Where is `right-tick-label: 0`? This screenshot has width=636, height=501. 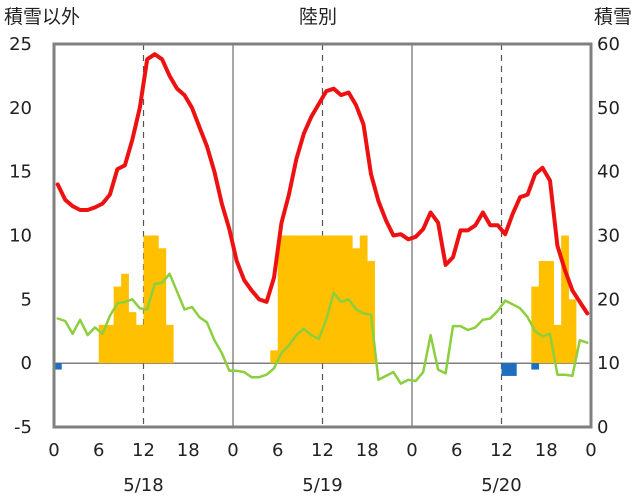
right-tick-label: 0 is located at coordinates (602, 427).